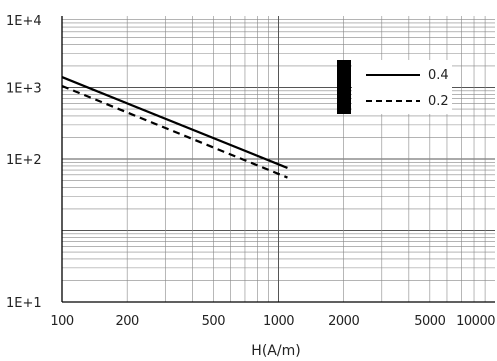 This screenshot has height=361, width=497. Describe the element at coordinates (214, 321) in the screenshot. I see `x-tick-label: 500` at that location.